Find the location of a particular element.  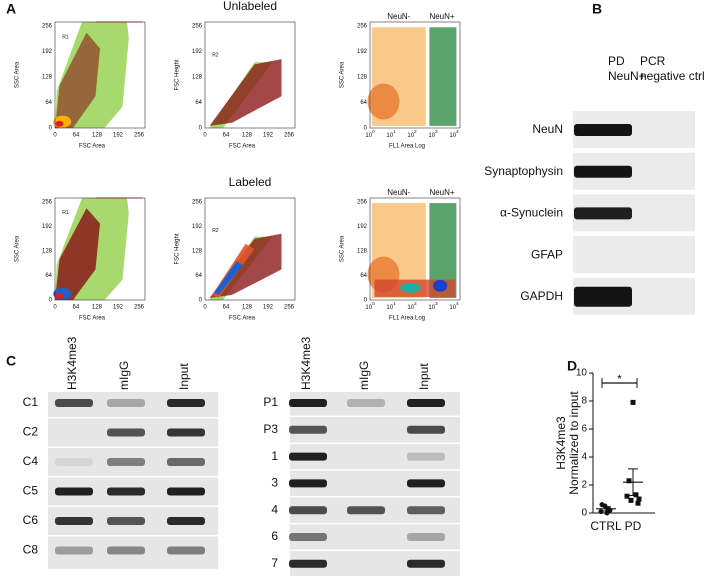

row-label: 1 is located at coordinates (274, 456).